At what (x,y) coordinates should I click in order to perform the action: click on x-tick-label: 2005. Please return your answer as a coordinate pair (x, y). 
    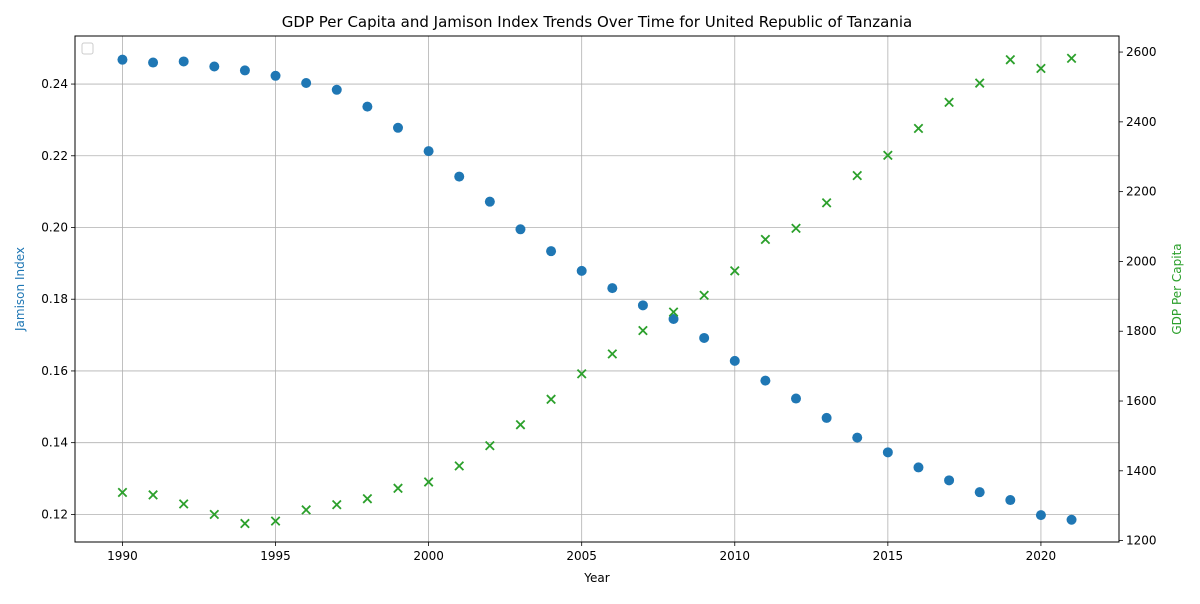
    Looking at the image, I should click on (581, 556).